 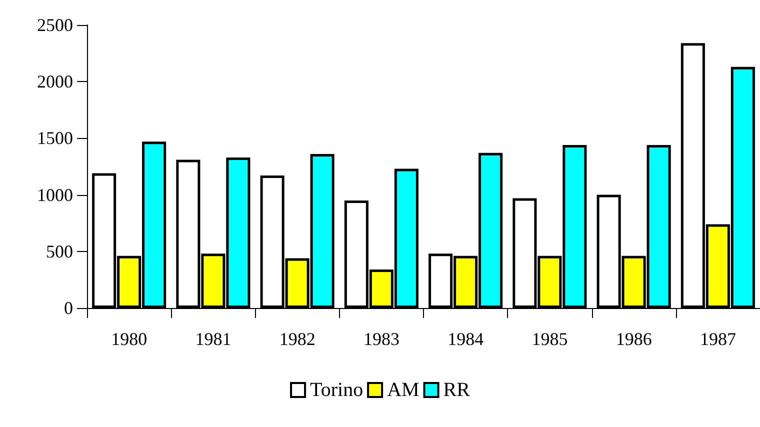 I want to click on x-tick-label: 1981, so click(x=213, y=339).